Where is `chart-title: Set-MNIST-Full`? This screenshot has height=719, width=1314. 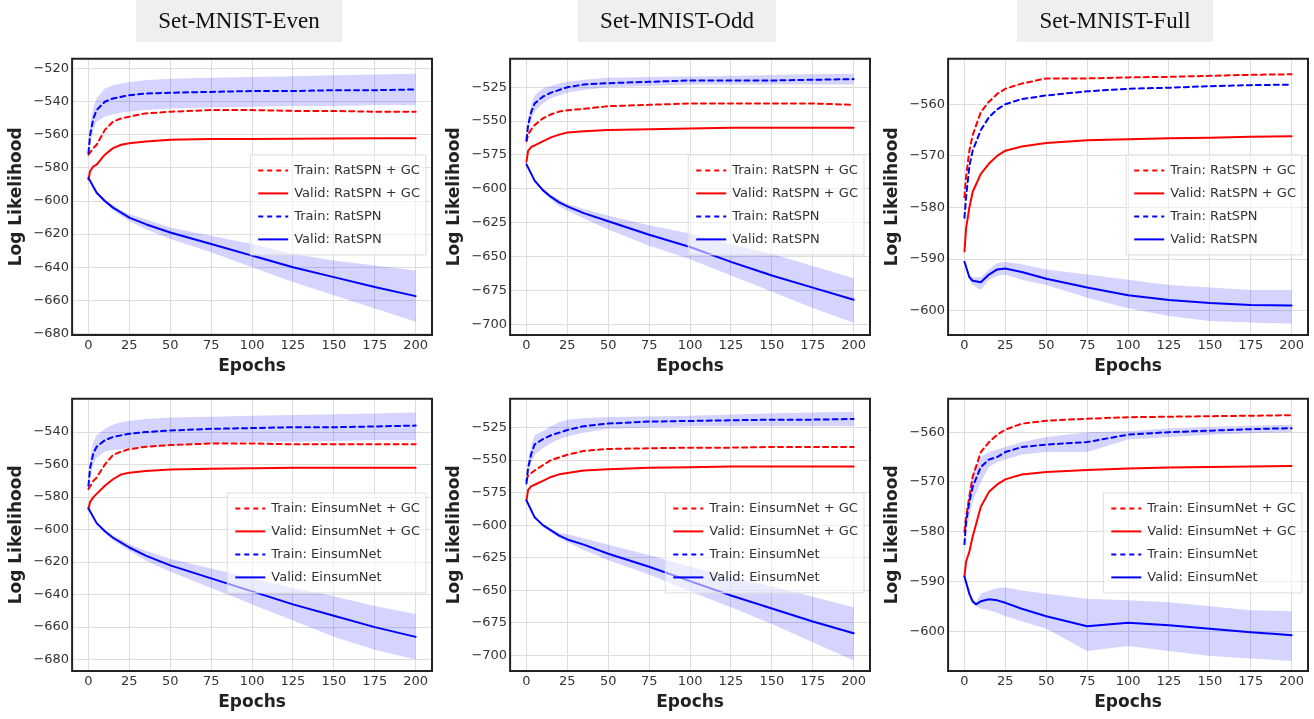
chart-title: Set-MNIST-Full is located at coordinates (1115, 21).